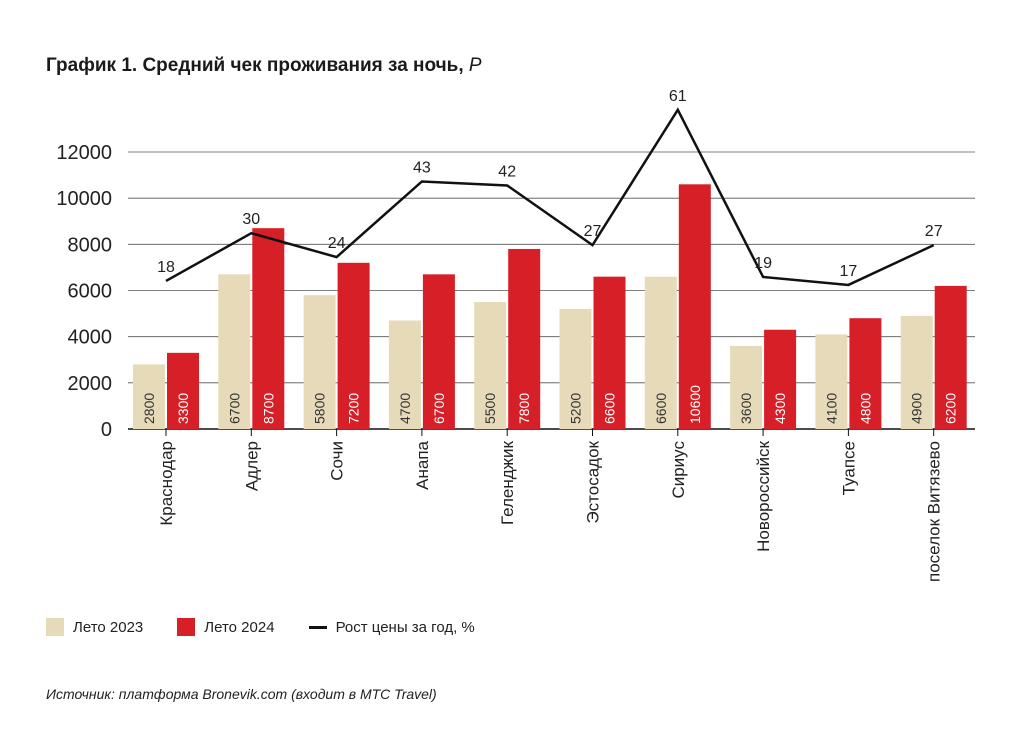  I want to click on legend-item-2024: Лето 2024, so click(226, 627).